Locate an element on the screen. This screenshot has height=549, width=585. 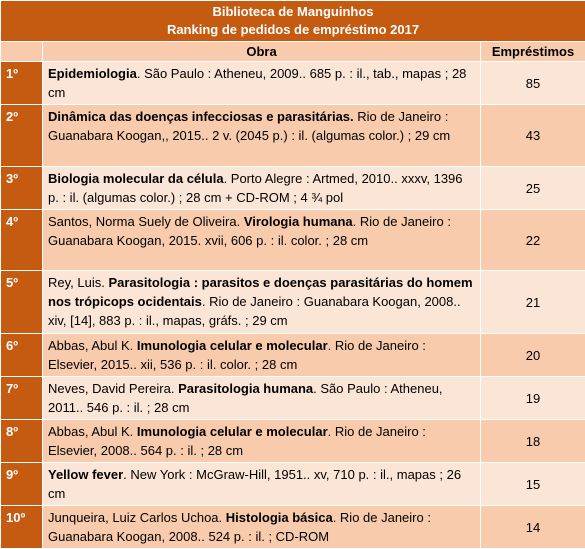
work-text: Parasitologia humana is located at coordinates (245, 388).